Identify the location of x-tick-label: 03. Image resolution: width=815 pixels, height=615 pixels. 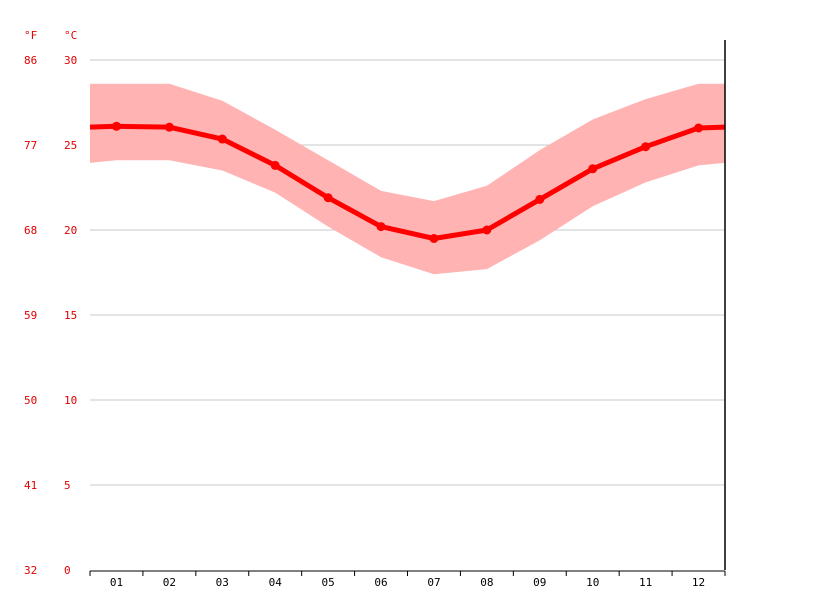
(222, 582).